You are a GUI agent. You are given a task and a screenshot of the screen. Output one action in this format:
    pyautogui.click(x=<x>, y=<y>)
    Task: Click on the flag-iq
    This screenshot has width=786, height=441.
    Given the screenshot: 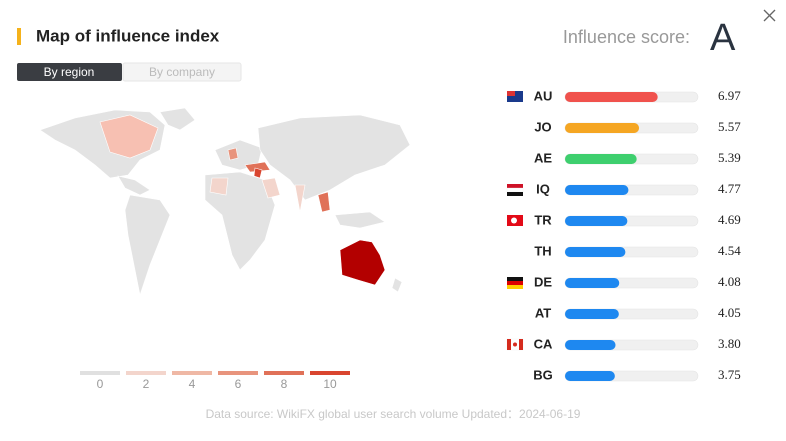 What is the action you would take?
    pyautogui.click(x=515, y=190)
    